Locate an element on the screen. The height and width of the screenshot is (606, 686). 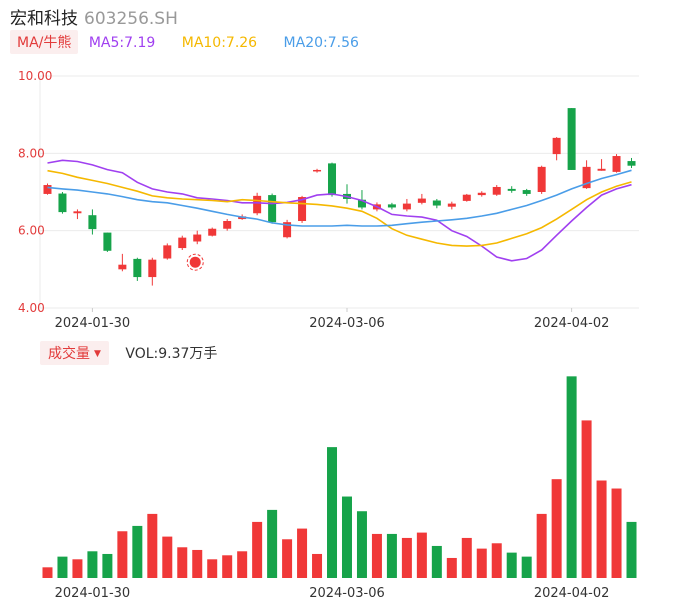
price-x-tick-label: 2024-01-30 is located at coordinates (93, 323).